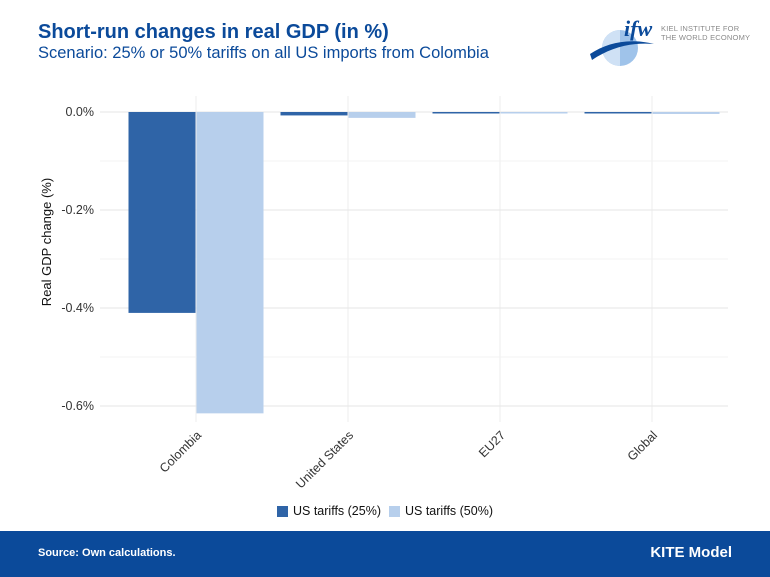 The image size is (770, 577). Describe the element at coordinates (449, 511) in the screenshot. I see `legend-label-50: US tariffs (50%)` at that location.